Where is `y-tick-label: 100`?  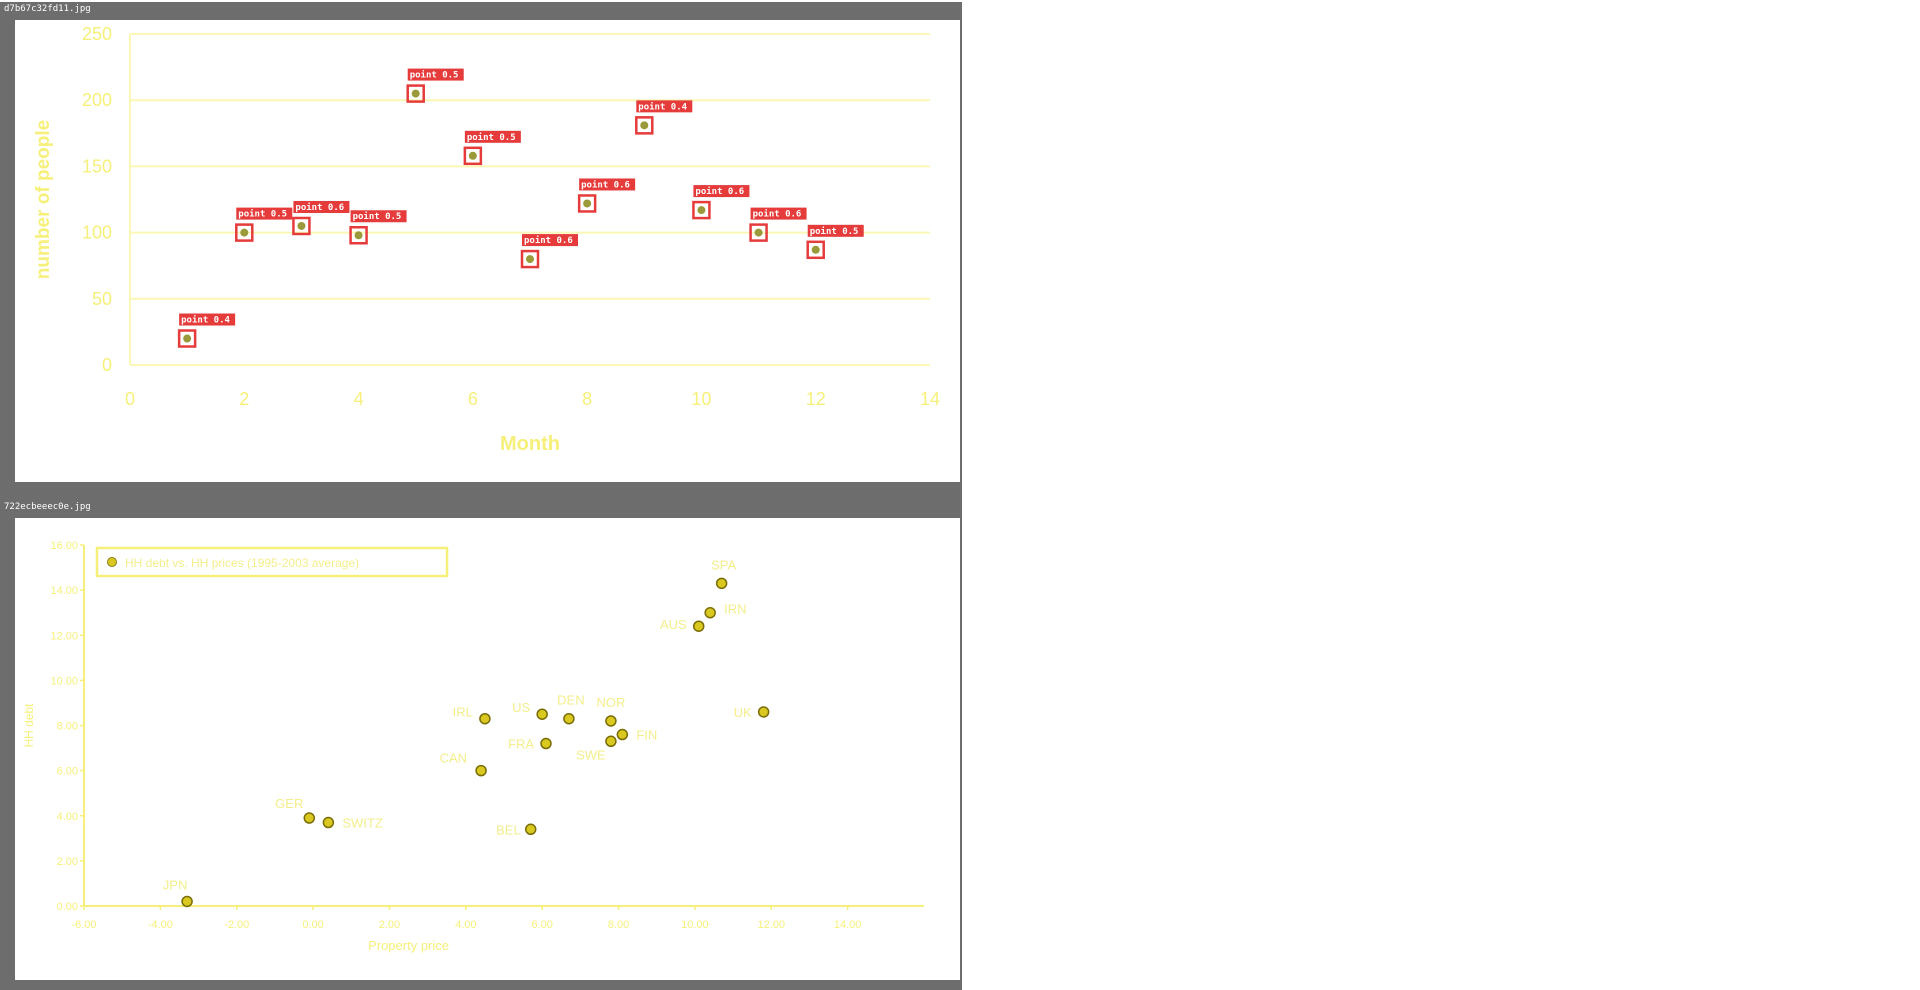
y-tick-label: 100 is located at coordinates (97, 233).